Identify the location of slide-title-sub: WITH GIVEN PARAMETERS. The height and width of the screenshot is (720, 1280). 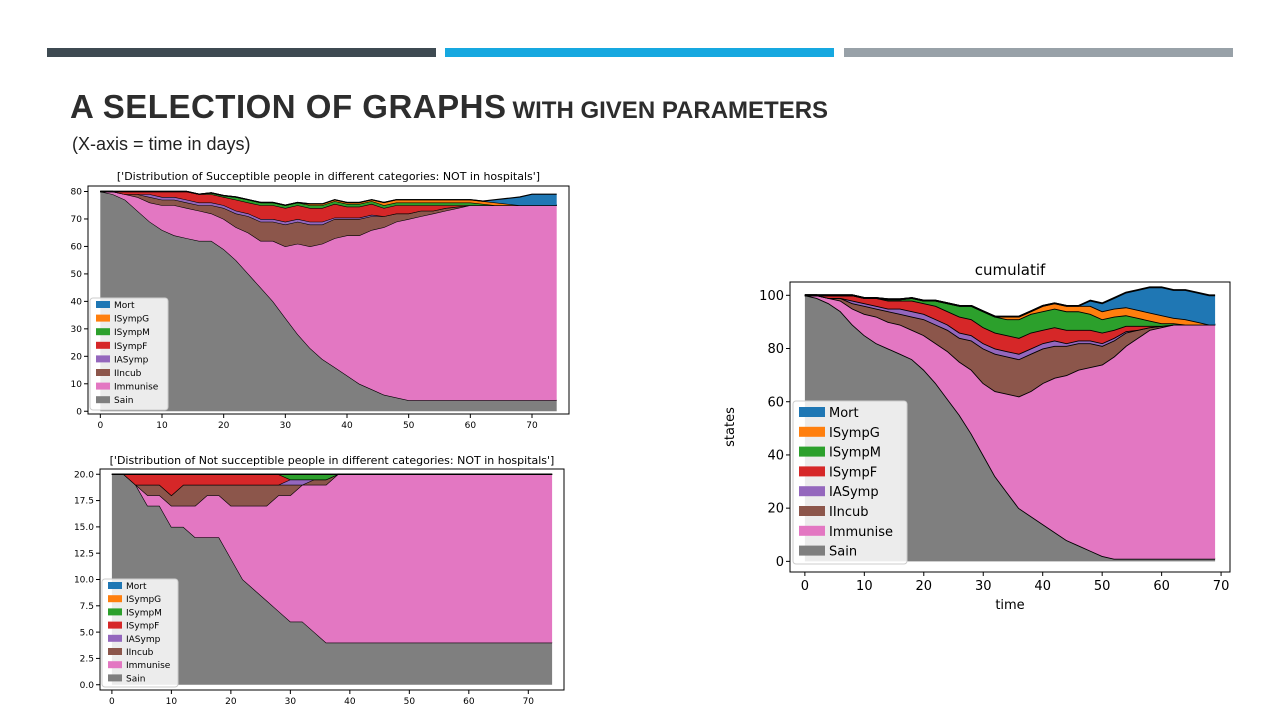
(670, 110).